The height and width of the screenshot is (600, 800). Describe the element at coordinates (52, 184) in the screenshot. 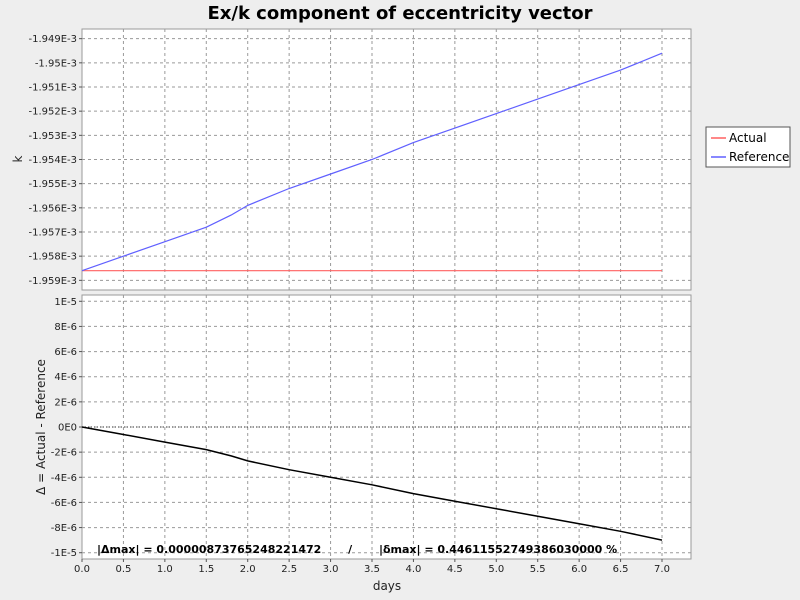

I see `y-tick-label: -1.955E-3` at that location.